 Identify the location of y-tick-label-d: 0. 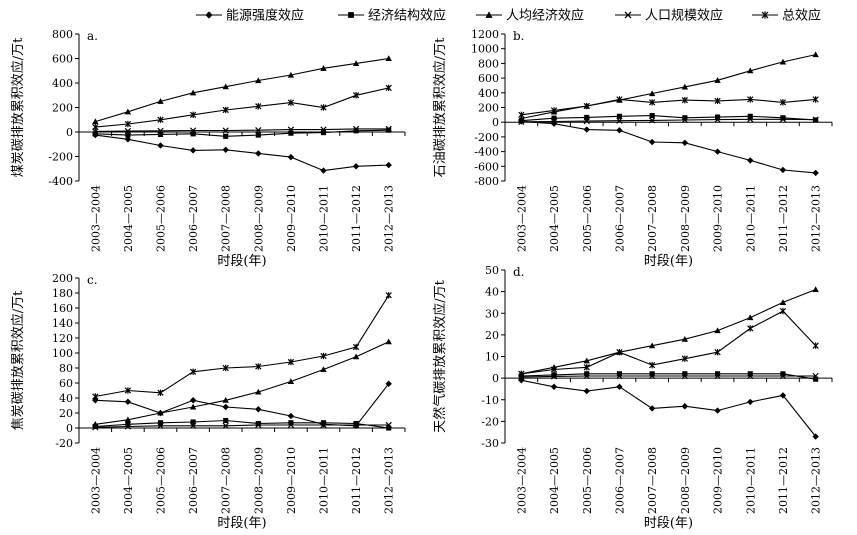
(495, 378).